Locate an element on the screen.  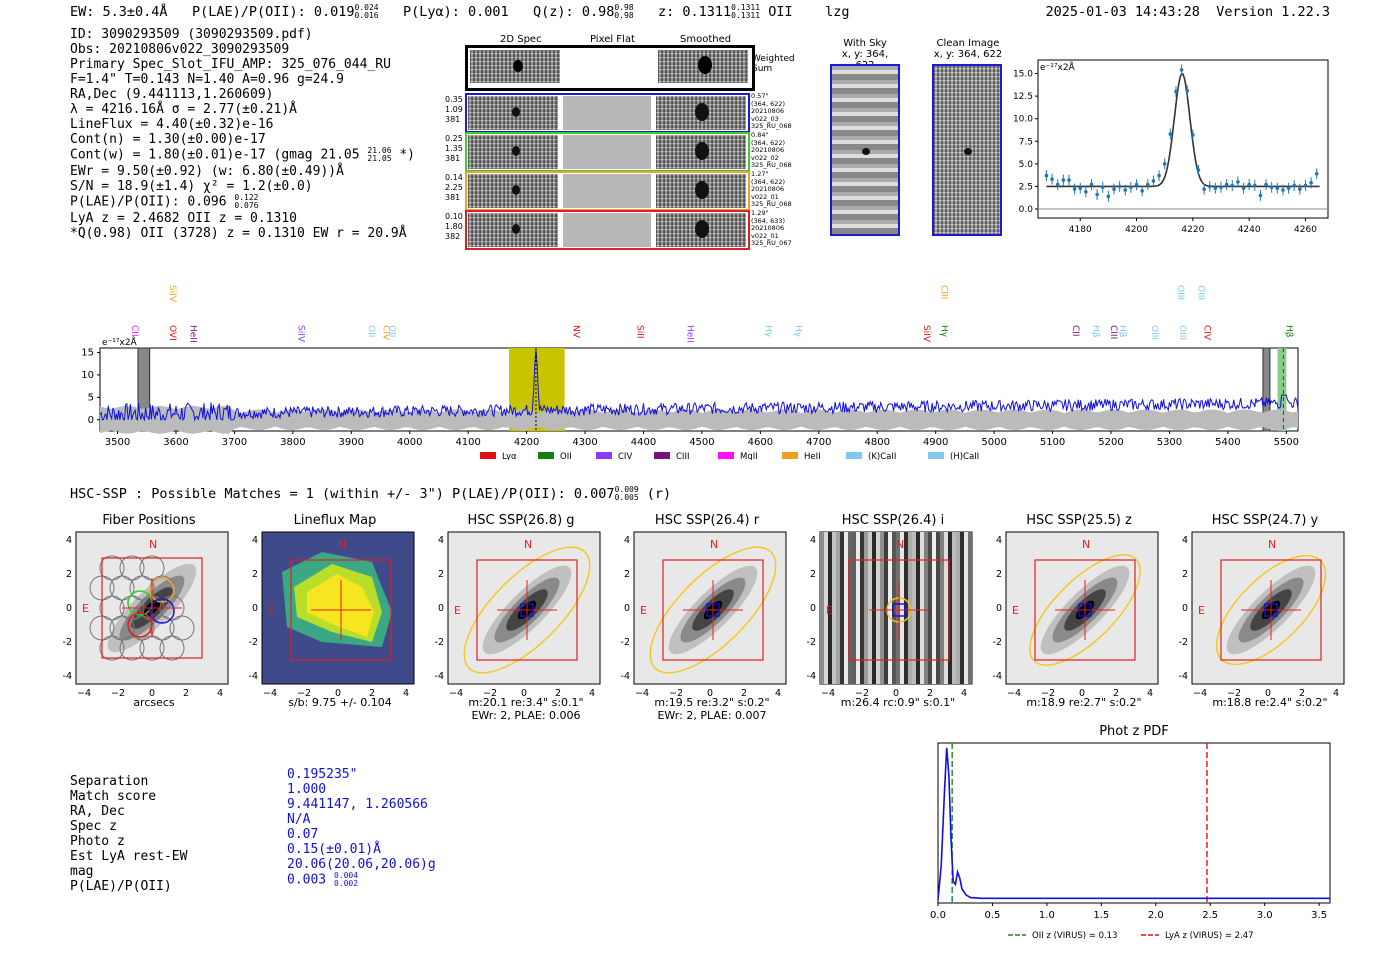
row-detail-5: 325_RU_068 is located at coordinates (771, 204).